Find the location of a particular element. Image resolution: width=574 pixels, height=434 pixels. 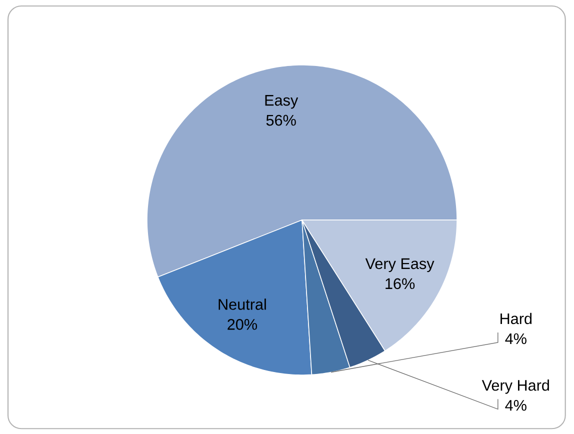

slice-label: Hard is located at coordinates (516, 318).